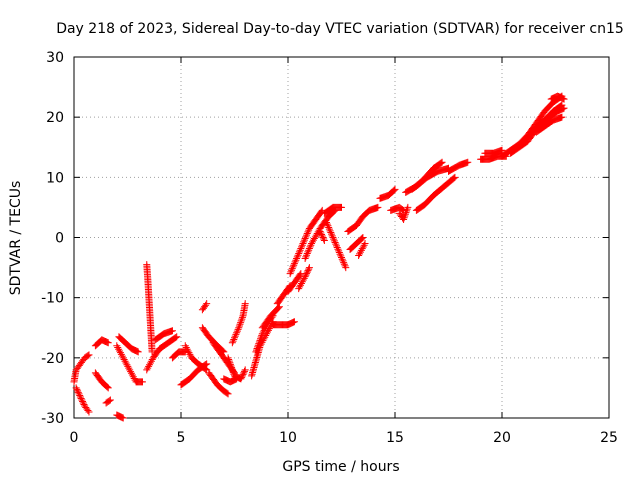 The height and width of the screenshot is (480, 640). Describe the element at coordinates (288, 438) in the screenshot. I see `x-tick-label: 10` at that location.